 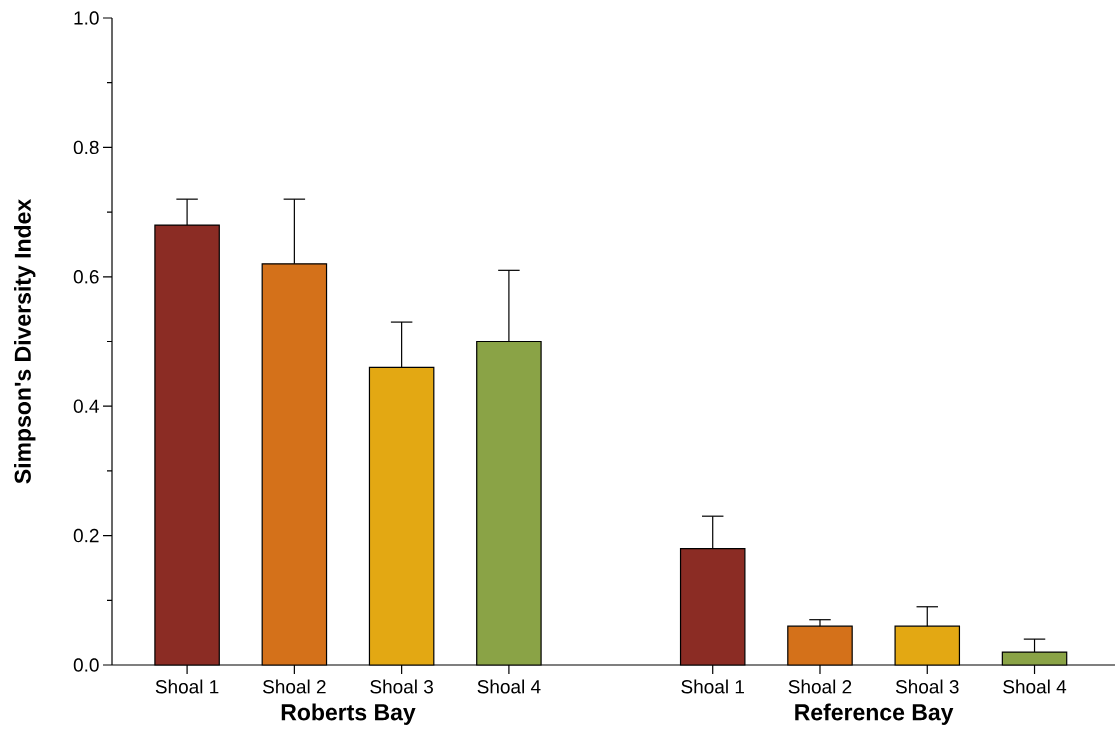 I want to click on y-tick-label: 1.0, so click(x=86, y=18).